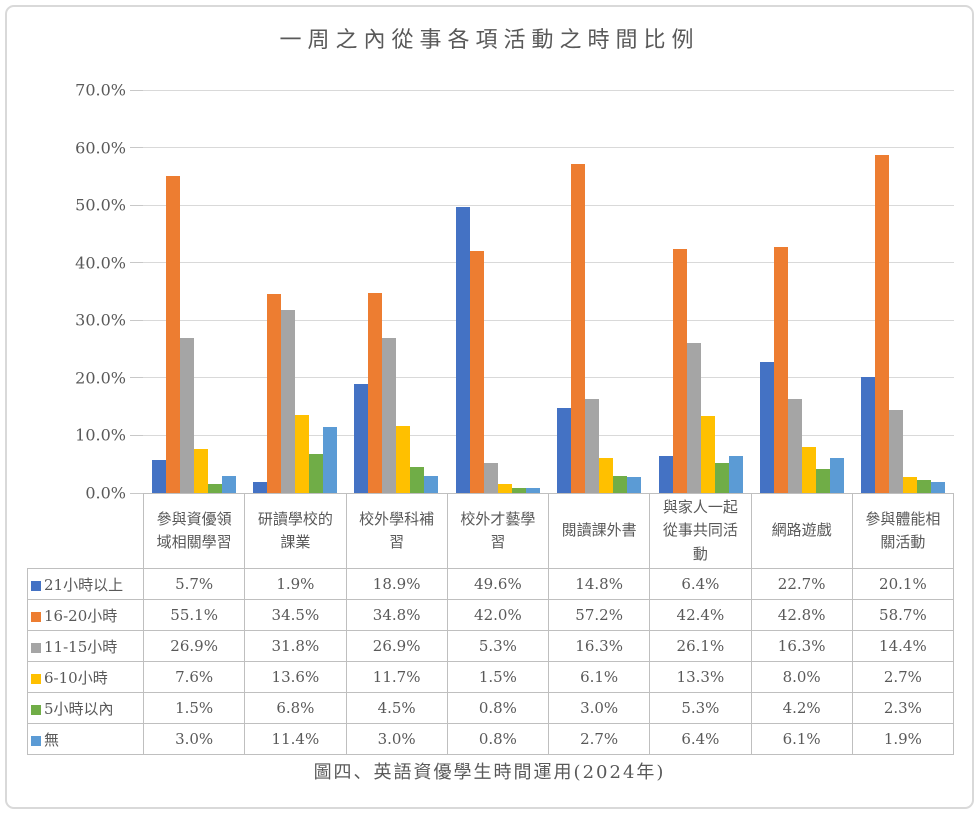 This screenshot has height=814, width=979. I want to click on y-axis-label: 40.0%, so click(100, 263).